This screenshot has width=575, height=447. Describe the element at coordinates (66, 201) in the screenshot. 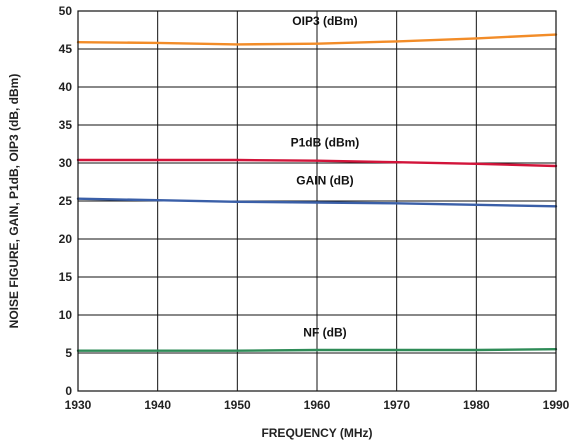

I see `y-tick-label: 25` at that location.